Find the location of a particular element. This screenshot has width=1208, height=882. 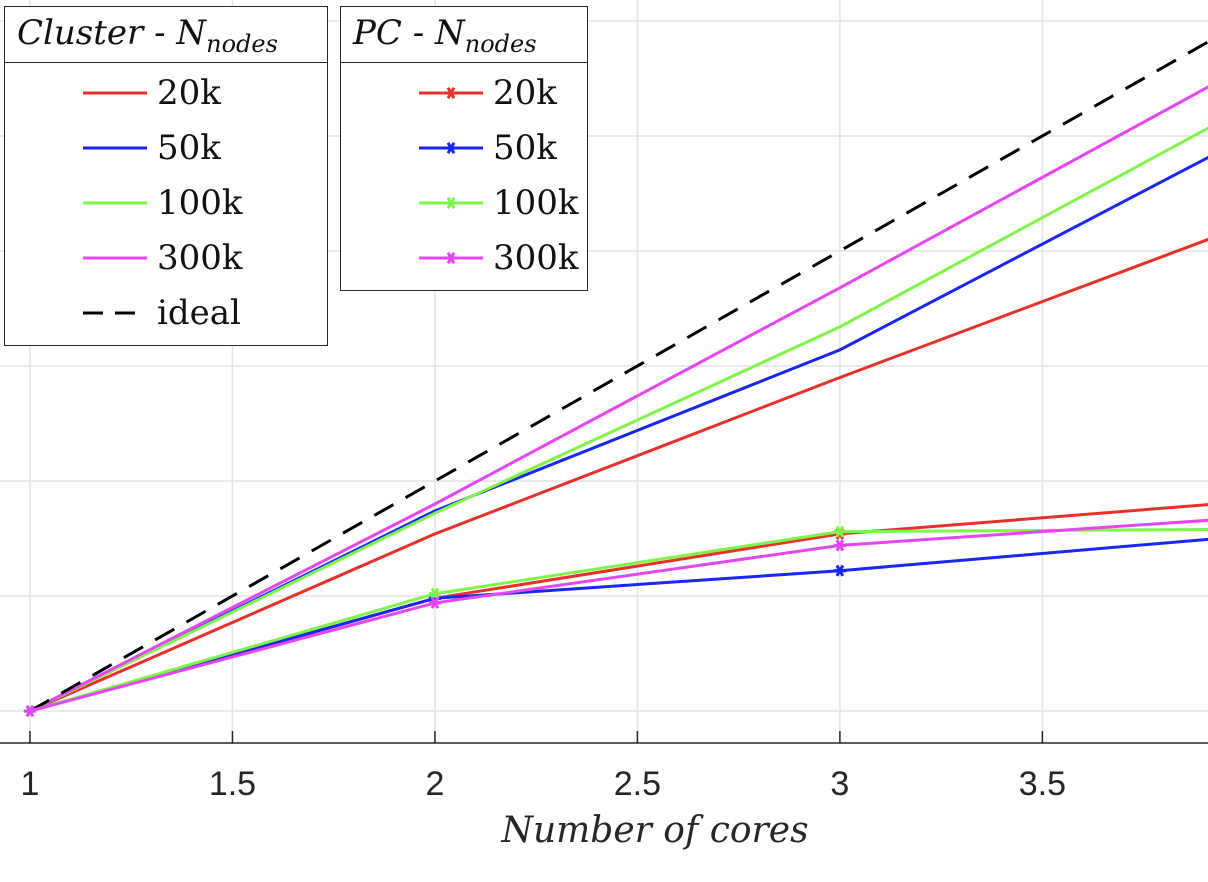

x-tick-label: 2 is located at coordinates (434, 784).